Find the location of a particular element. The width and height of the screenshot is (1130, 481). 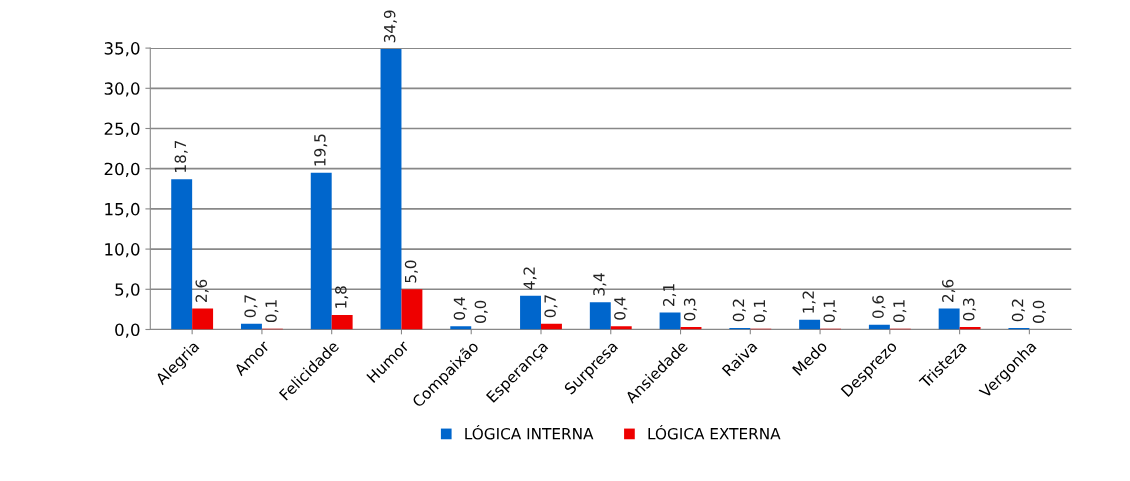

y-tick-label: 5,0 is located at coordinates (127, 290).